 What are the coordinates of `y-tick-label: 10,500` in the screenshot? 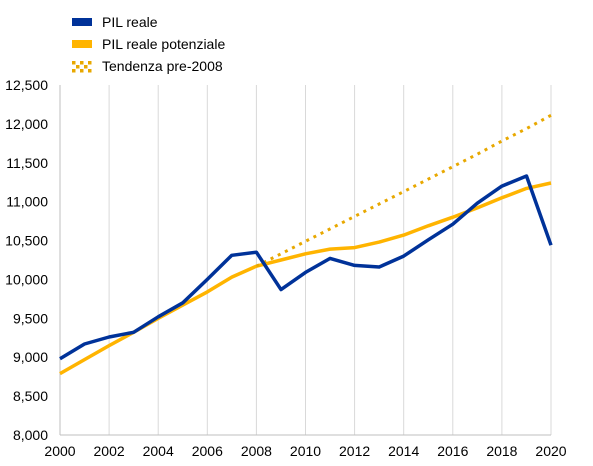 It's located at (26, 241).